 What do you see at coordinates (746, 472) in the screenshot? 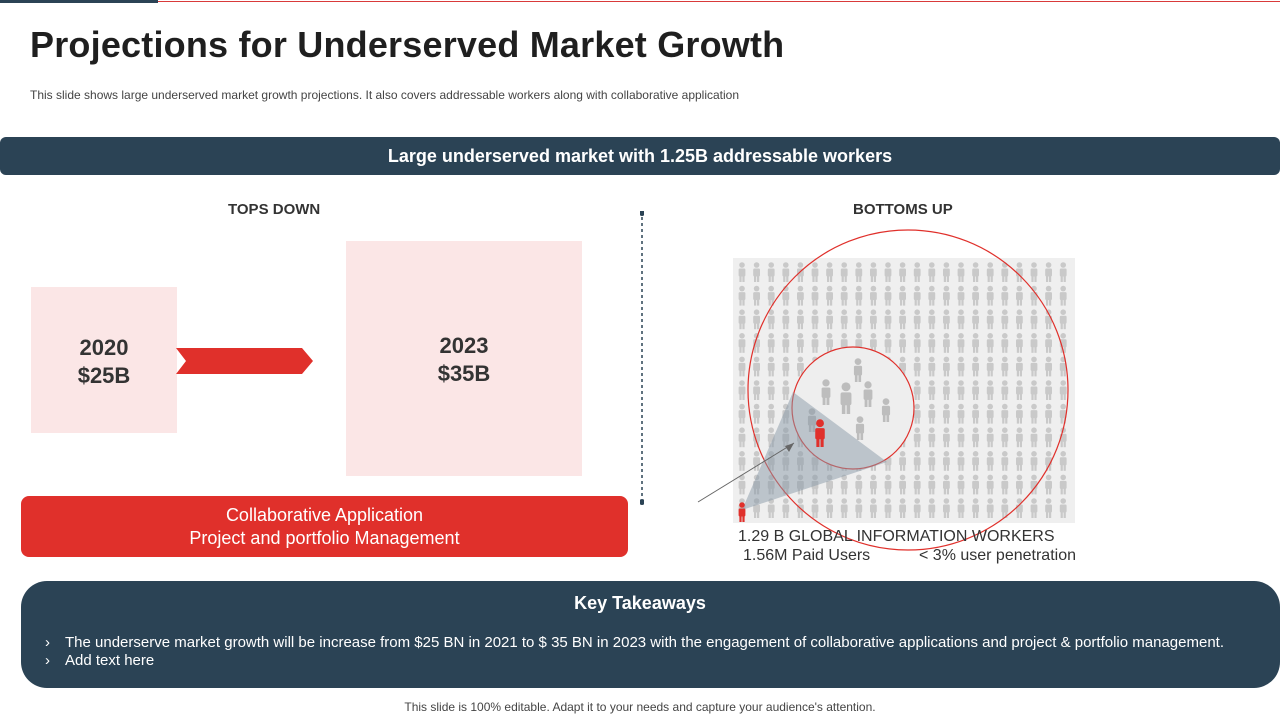
I see `pointer-line` at bounding box center [746, 472].